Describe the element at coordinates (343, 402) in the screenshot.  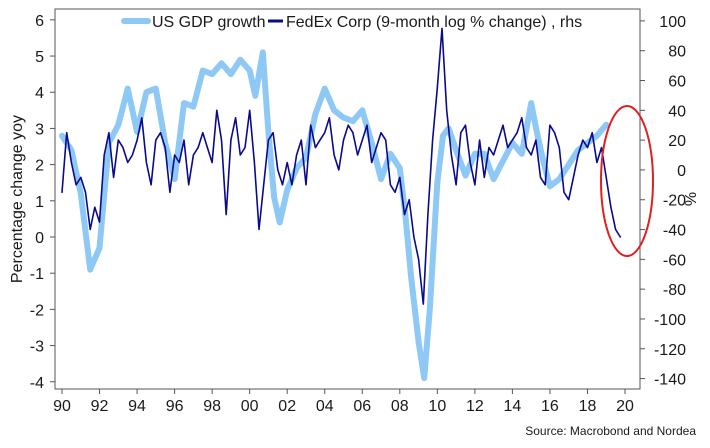
I see `x-axis-ticks: 90 92 94 96 98 00 02 04 06 08 10 12 14 16 18 20` at that location.